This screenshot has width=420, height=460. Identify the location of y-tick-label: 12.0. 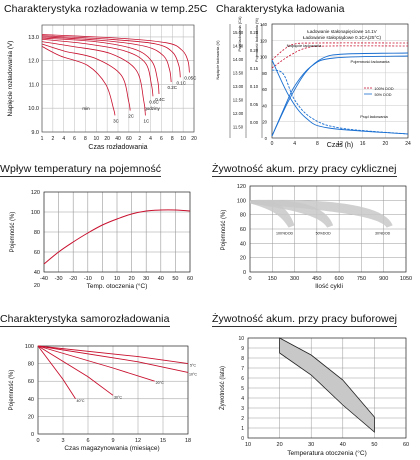
(33, 62).